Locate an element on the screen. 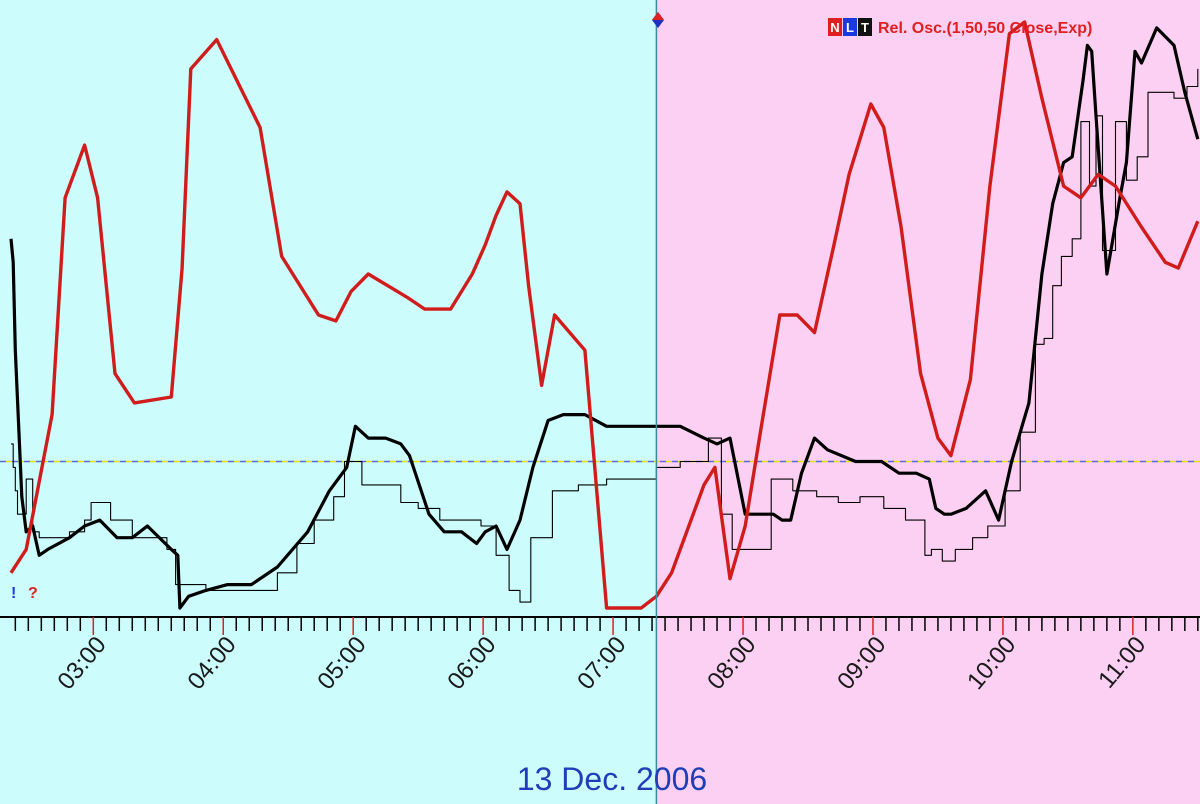 This screenshot has height=804, width=1200. legend-badge-l is located at coordinates (850, 27).